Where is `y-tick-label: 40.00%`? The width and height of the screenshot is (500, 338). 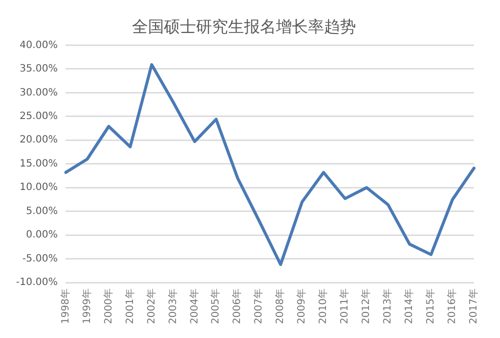 y-tick-label: 40.00% is located at coordinates (39, 45).